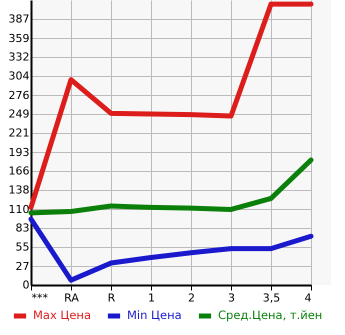 The width and height of the screenshot is (345, 335). What do you see at coordinates (19, 152) in the screenshot?
I see `y-tick-label: 193` at bounding box center [19, 152].